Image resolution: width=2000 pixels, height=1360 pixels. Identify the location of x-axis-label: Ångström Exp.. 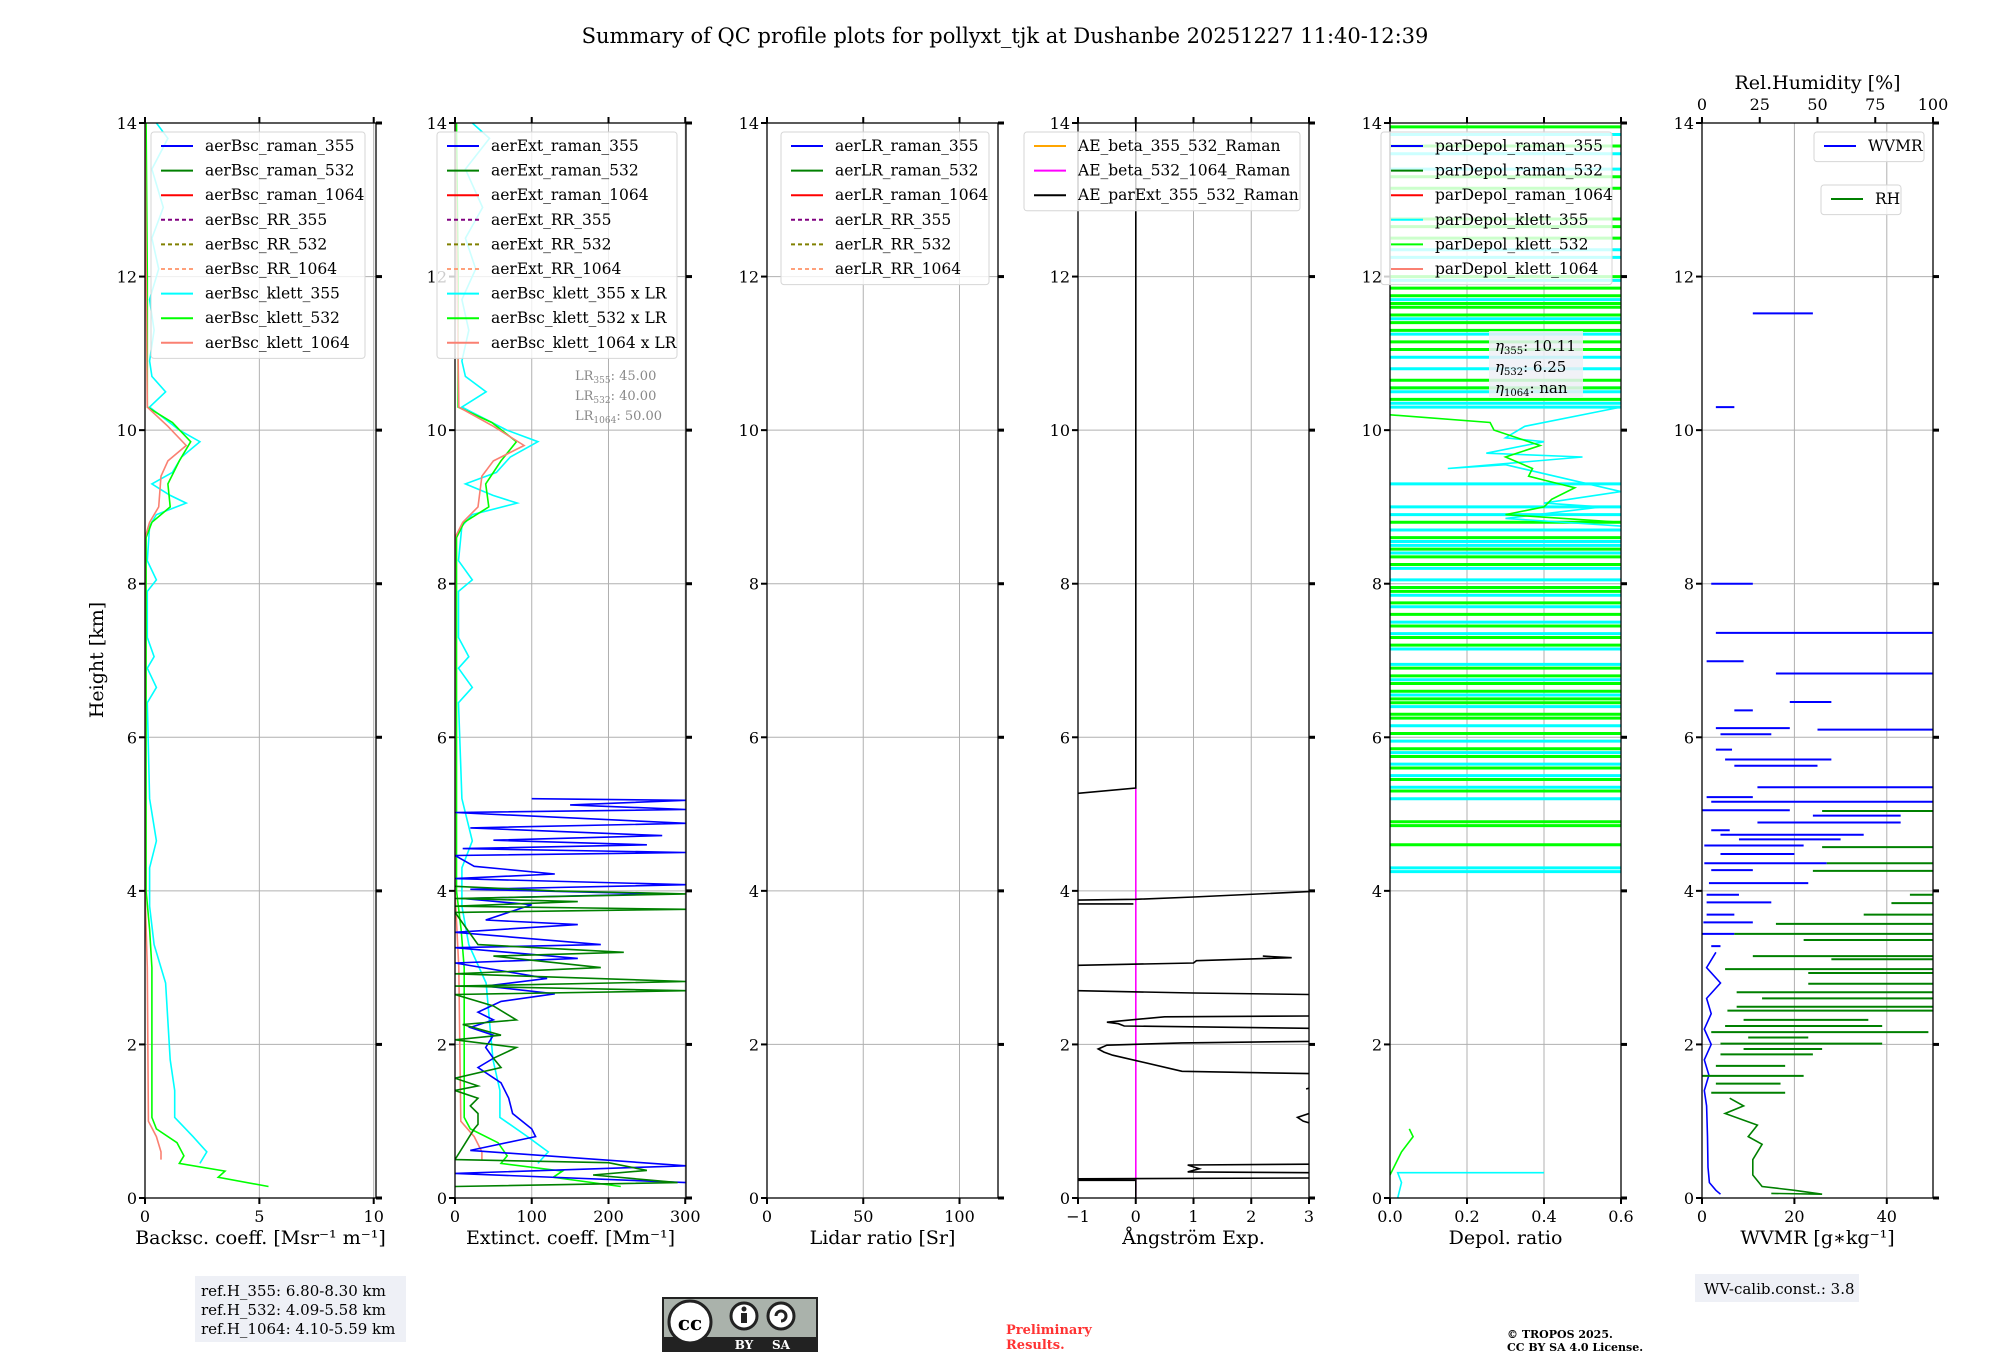
(1193, 1238).